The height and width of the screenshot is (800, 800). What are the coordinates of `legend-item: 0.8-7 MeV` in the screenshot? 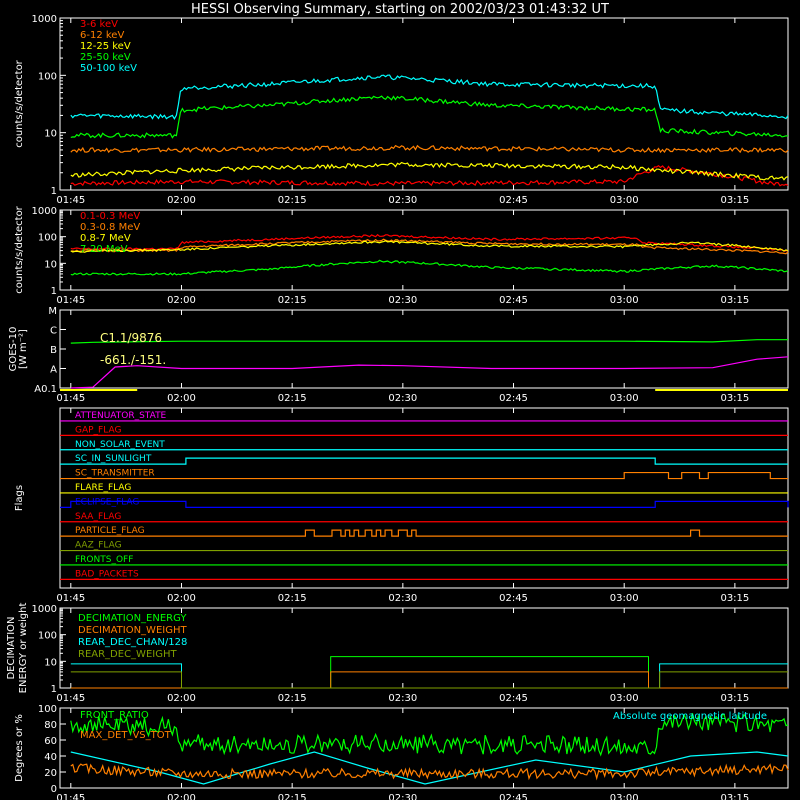 It's located at (105, 238).